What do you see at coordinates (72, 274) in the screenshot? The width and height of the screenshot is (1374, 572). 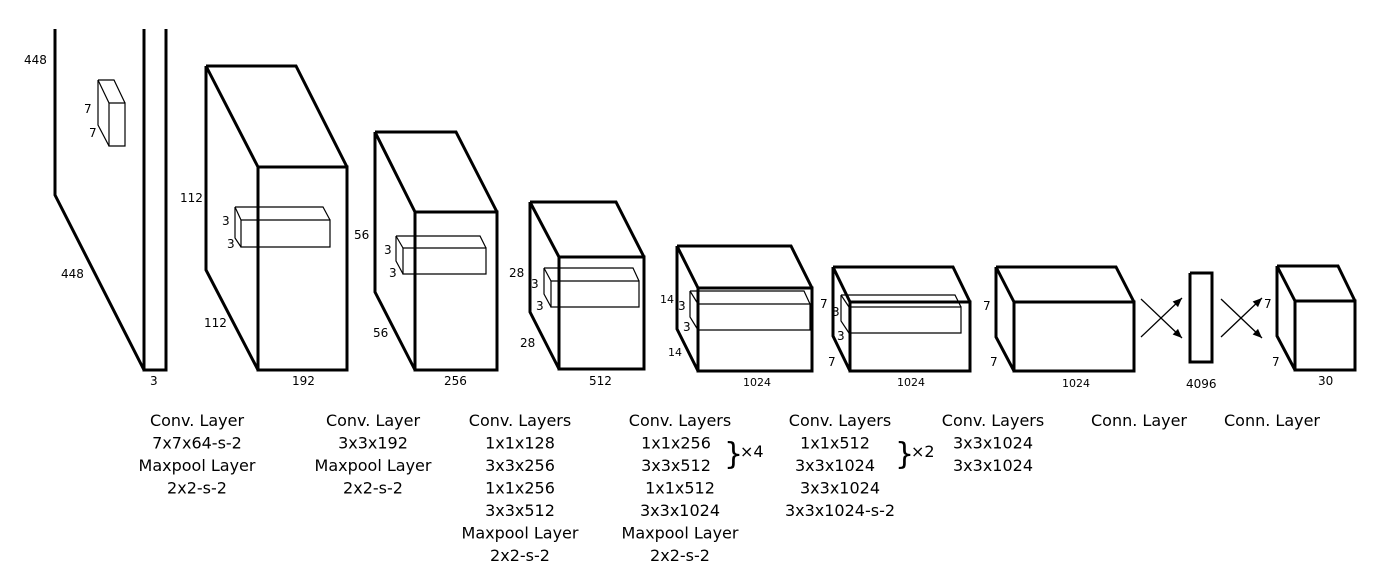 I see `input-width-label: 448` at bounding box center [72, 274].